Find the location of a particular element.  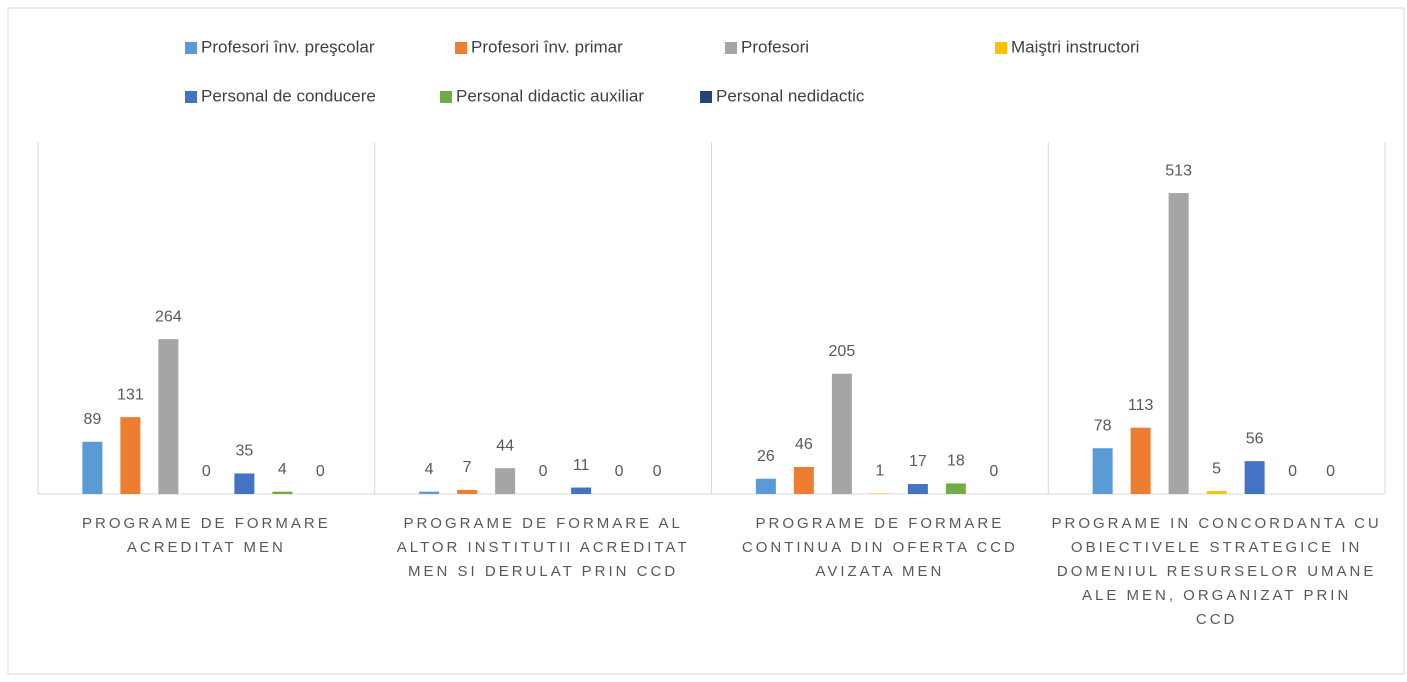

data-label: 89 is located at coordinates (92, 419).